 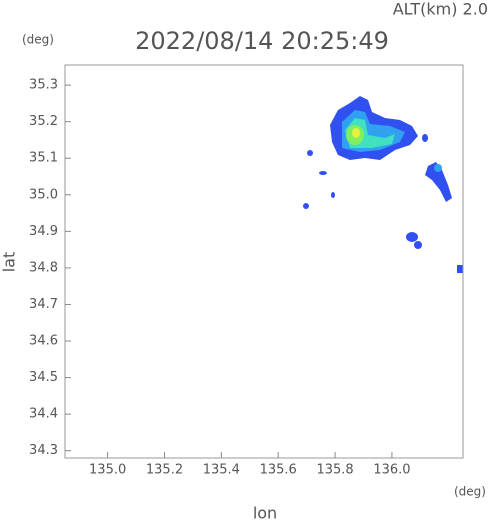 I want to click on y-tick-label: 34.7, so click(x=43, y=304).